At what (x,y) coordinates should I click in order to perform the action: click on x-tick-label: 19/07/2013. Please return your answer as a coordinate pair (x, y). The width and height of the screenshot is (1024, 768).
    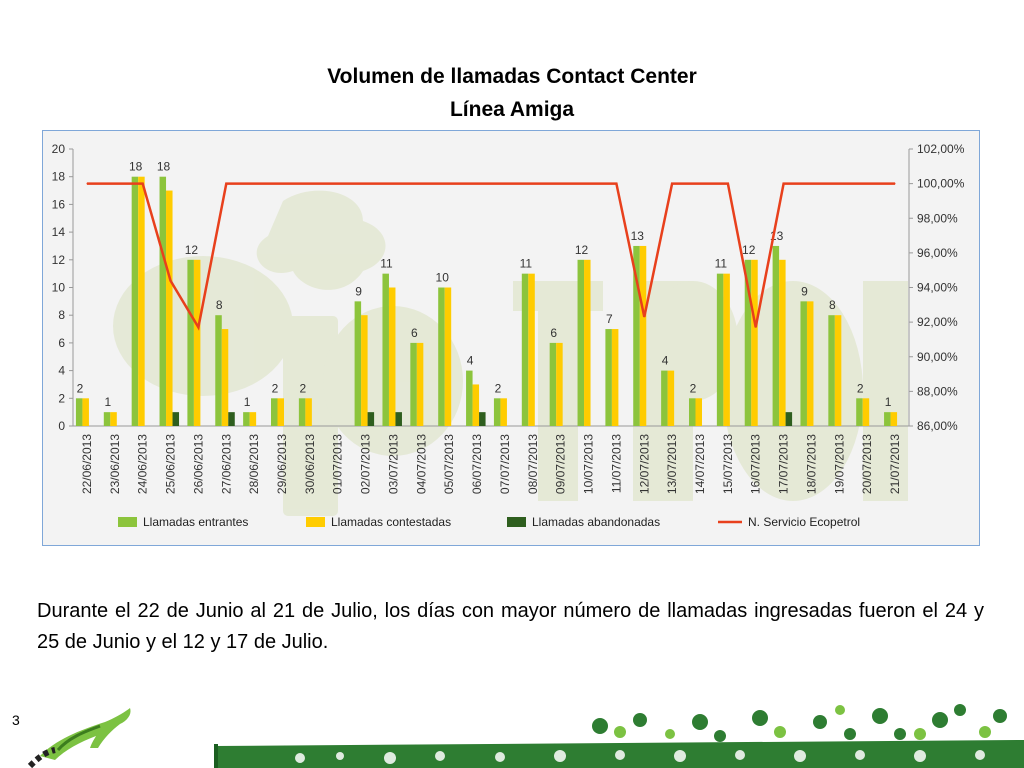
    Looking at the image, I should click on (839, 464).